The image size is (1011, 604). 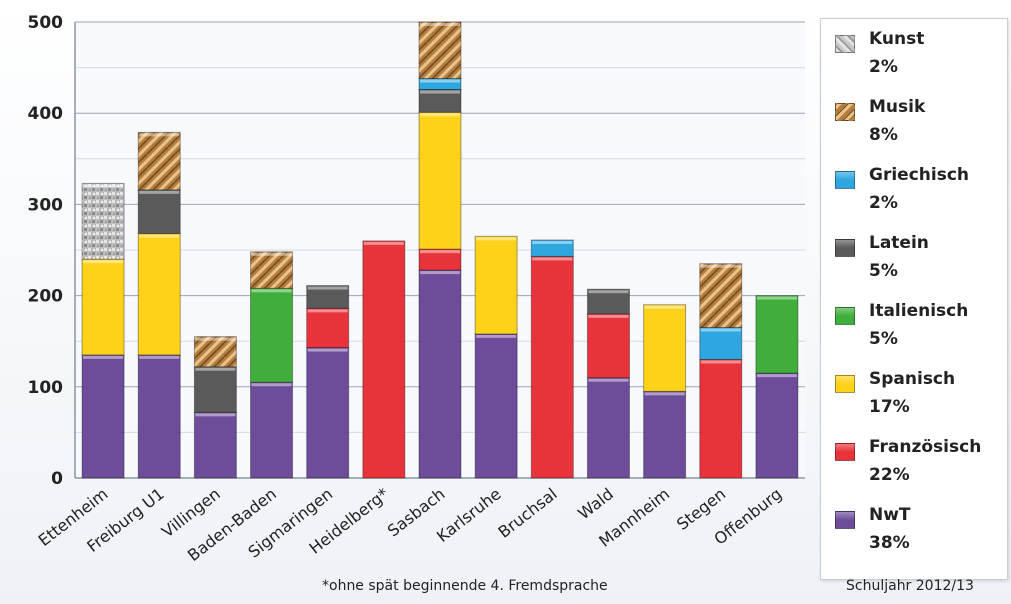 I want to click on y-tick-label: 0, so click(x=57, y=479).